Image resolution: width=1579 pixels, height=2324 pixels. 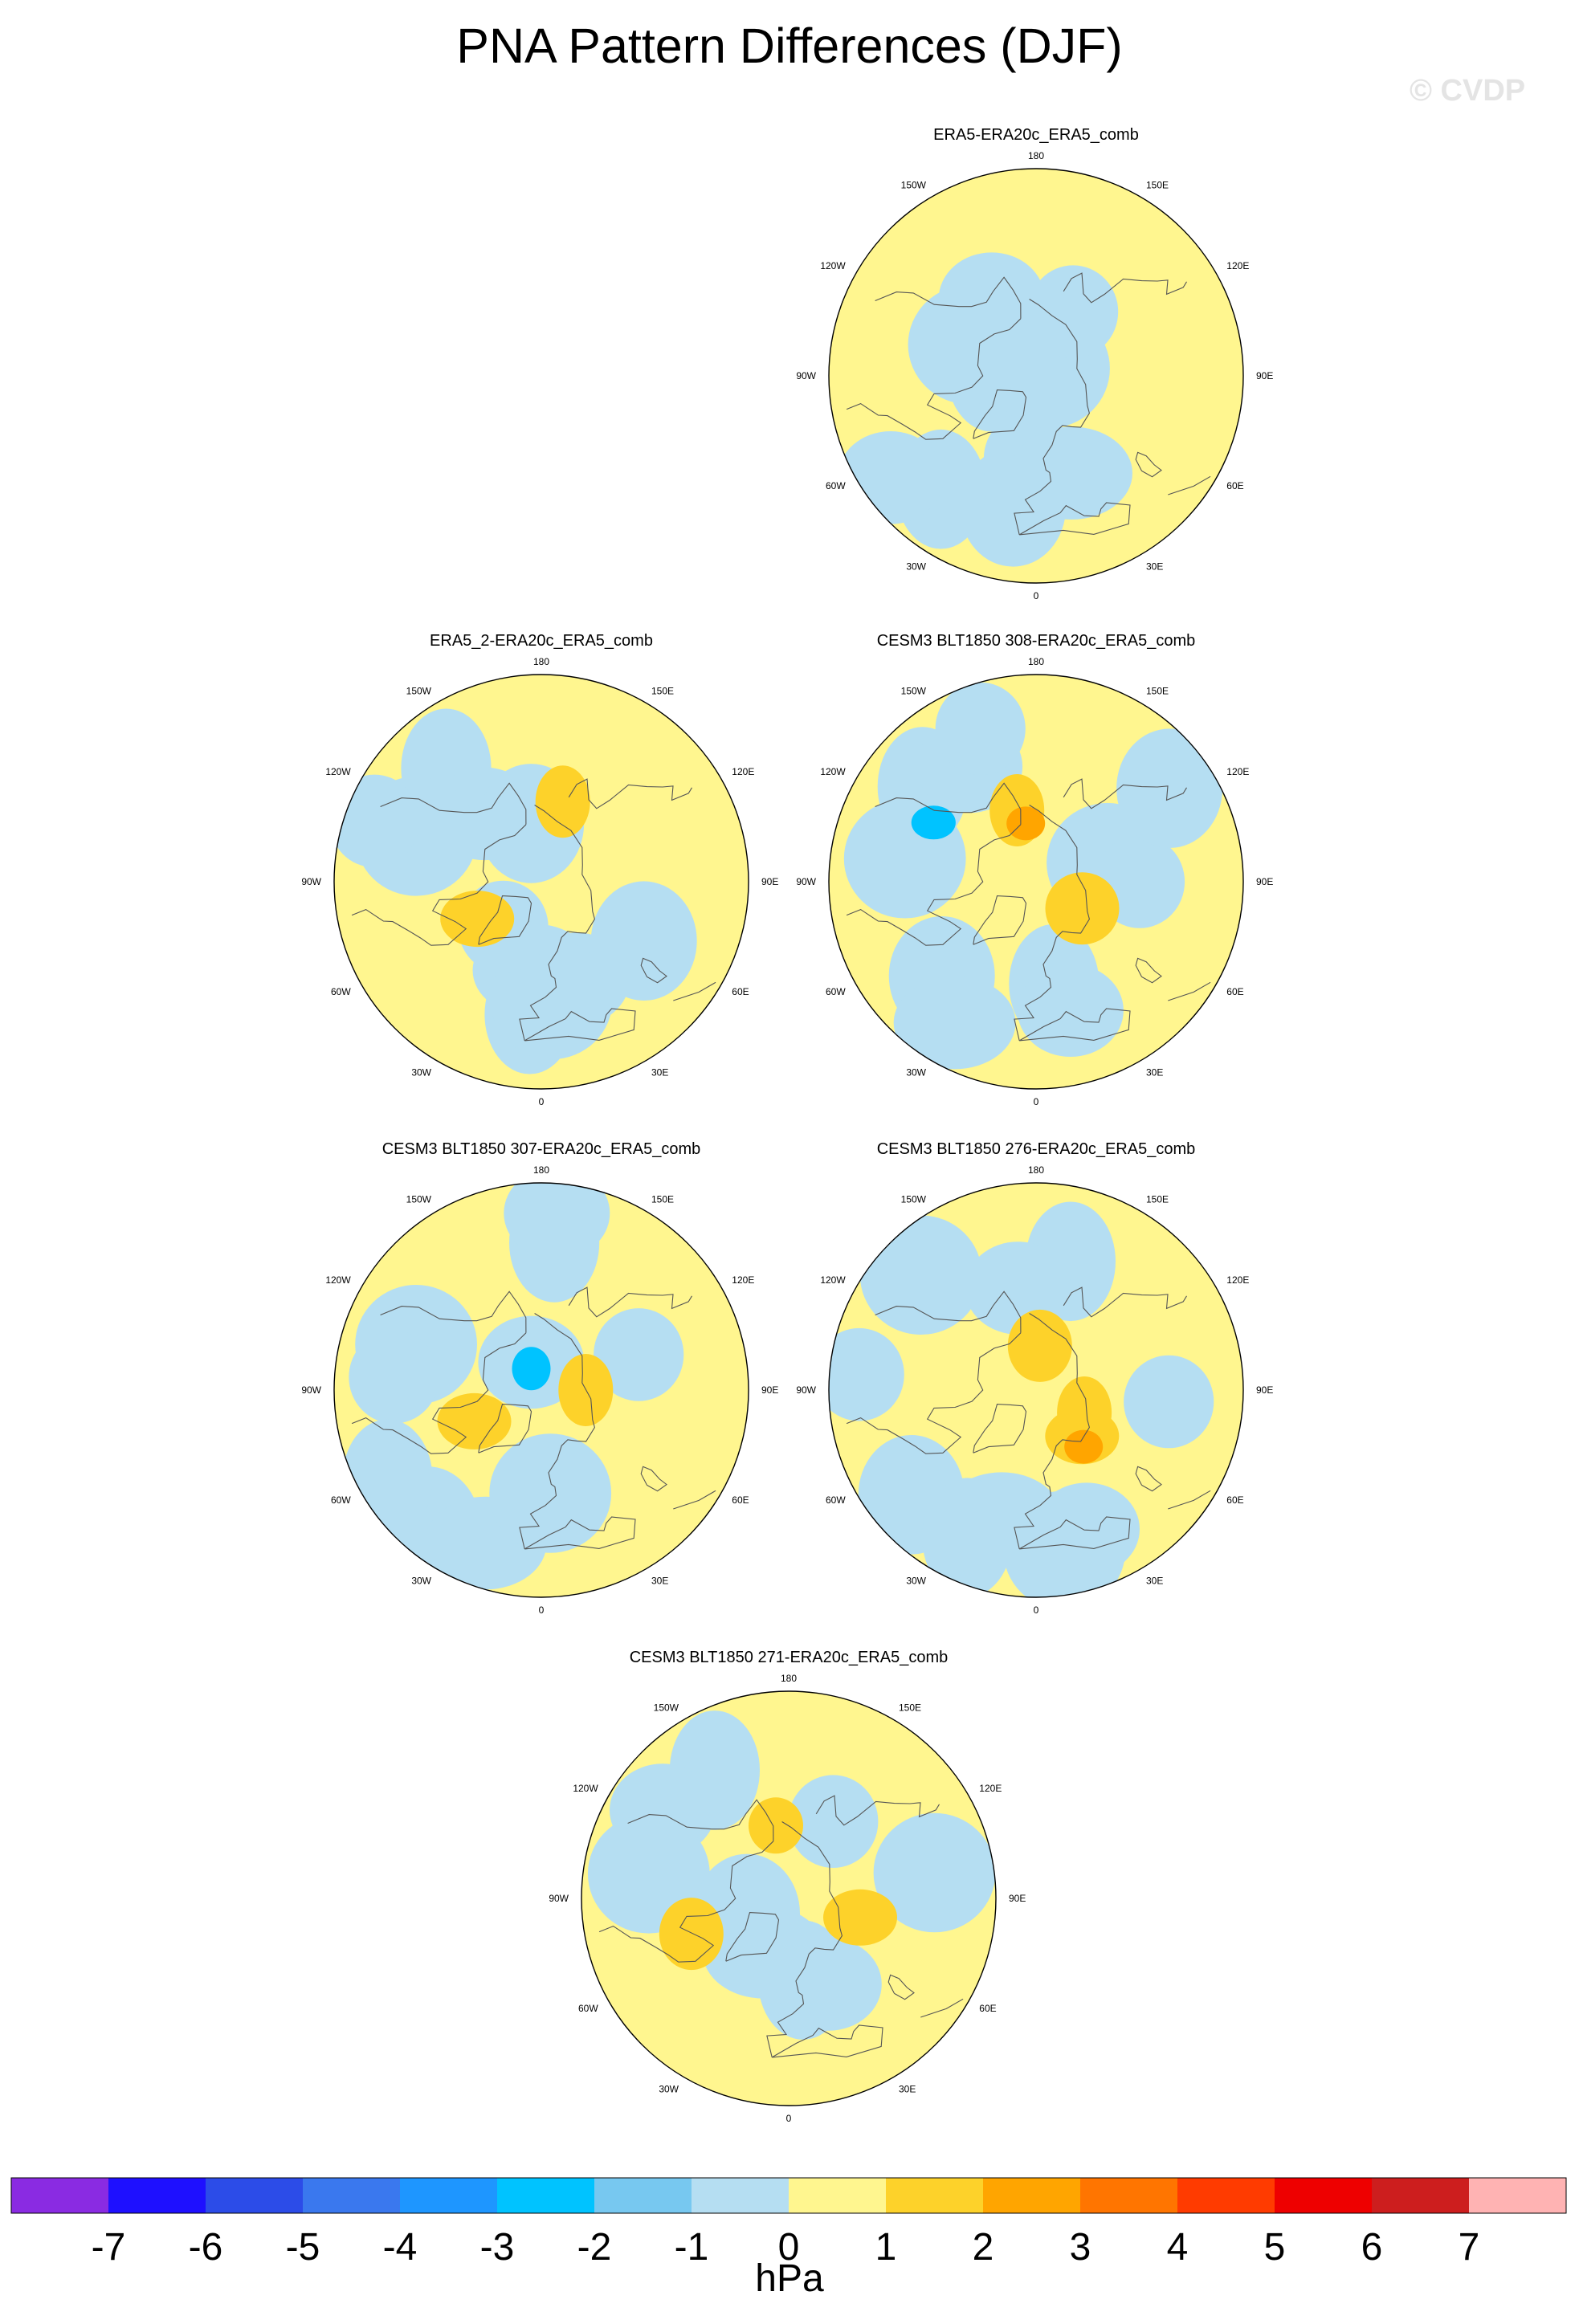 I want to click on panel-title: CESM3 BLT1850 276-ERA20c_ERA5_comb, so click(x=1036, y=1149).